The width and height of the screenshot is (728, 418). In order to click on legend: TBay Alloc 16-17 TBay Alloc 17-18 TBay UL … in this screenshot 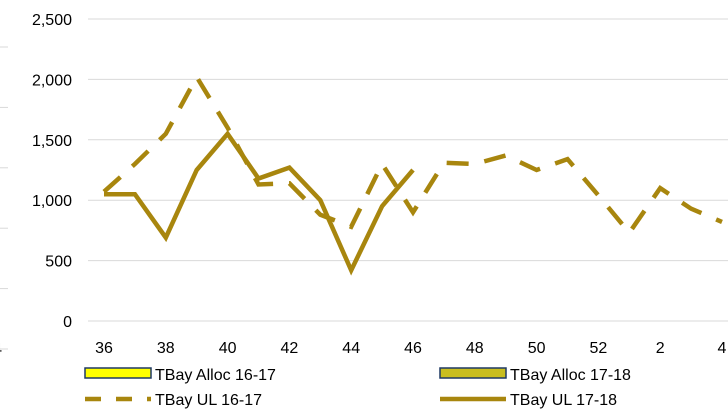, I will do `click(357, 388)`.